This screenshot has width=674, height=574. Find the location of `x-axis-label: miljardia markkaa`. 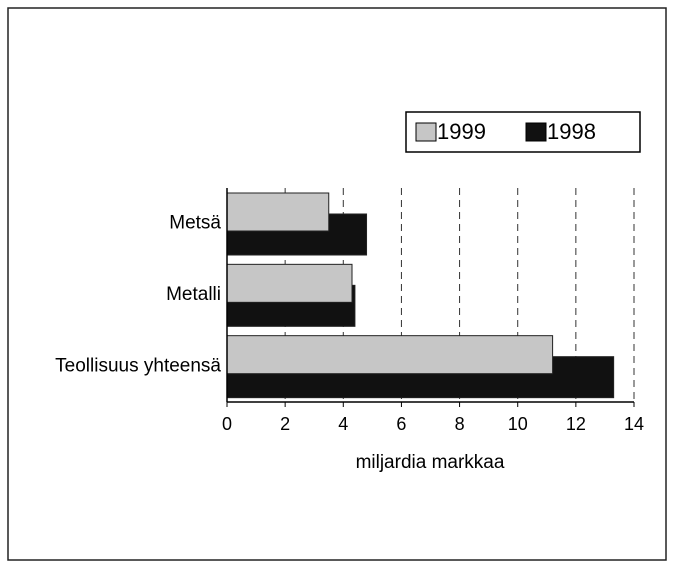

x-axis-label: miljardia markkaa is located at coordinates (430, 462).